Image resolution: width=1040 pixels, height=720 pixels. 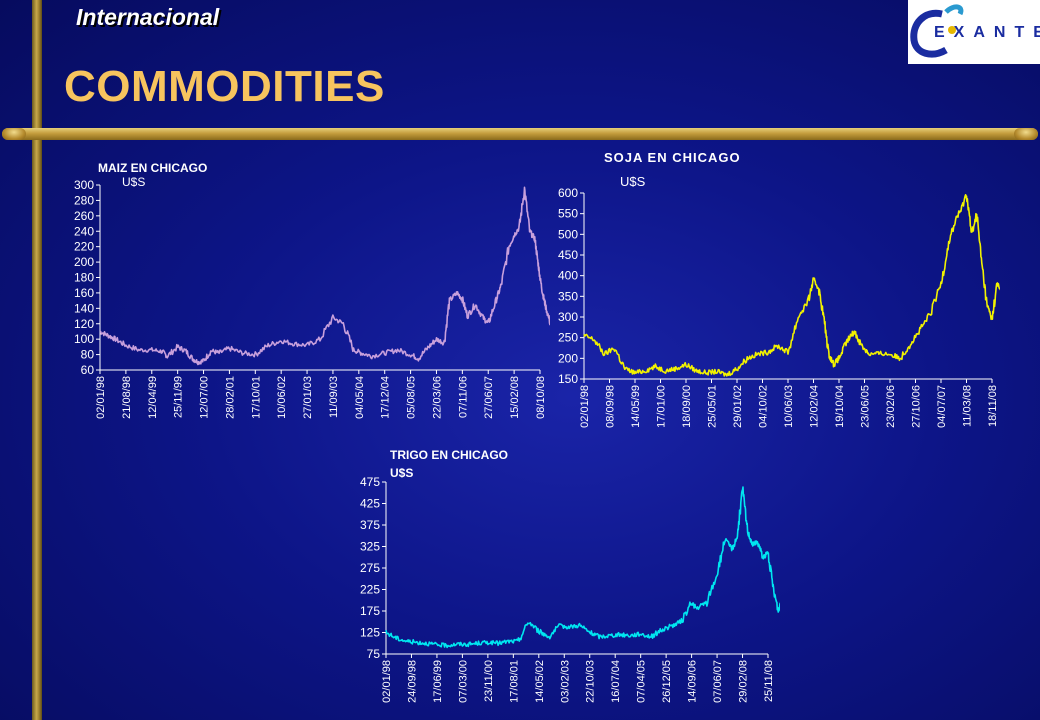 I want to click on soja-chart-x-tick-label: 19/10/04, so click(x=840, y=406).